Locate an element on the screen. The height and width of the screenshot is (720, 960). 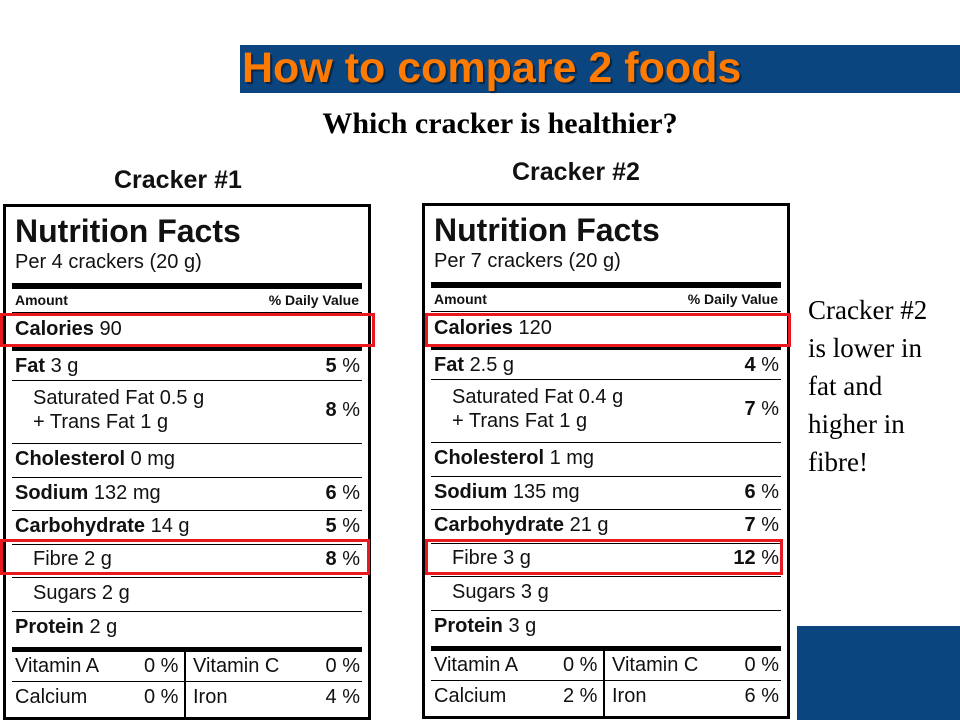
carbohydrate-dv: 7 is located at coordinates (750, 525).